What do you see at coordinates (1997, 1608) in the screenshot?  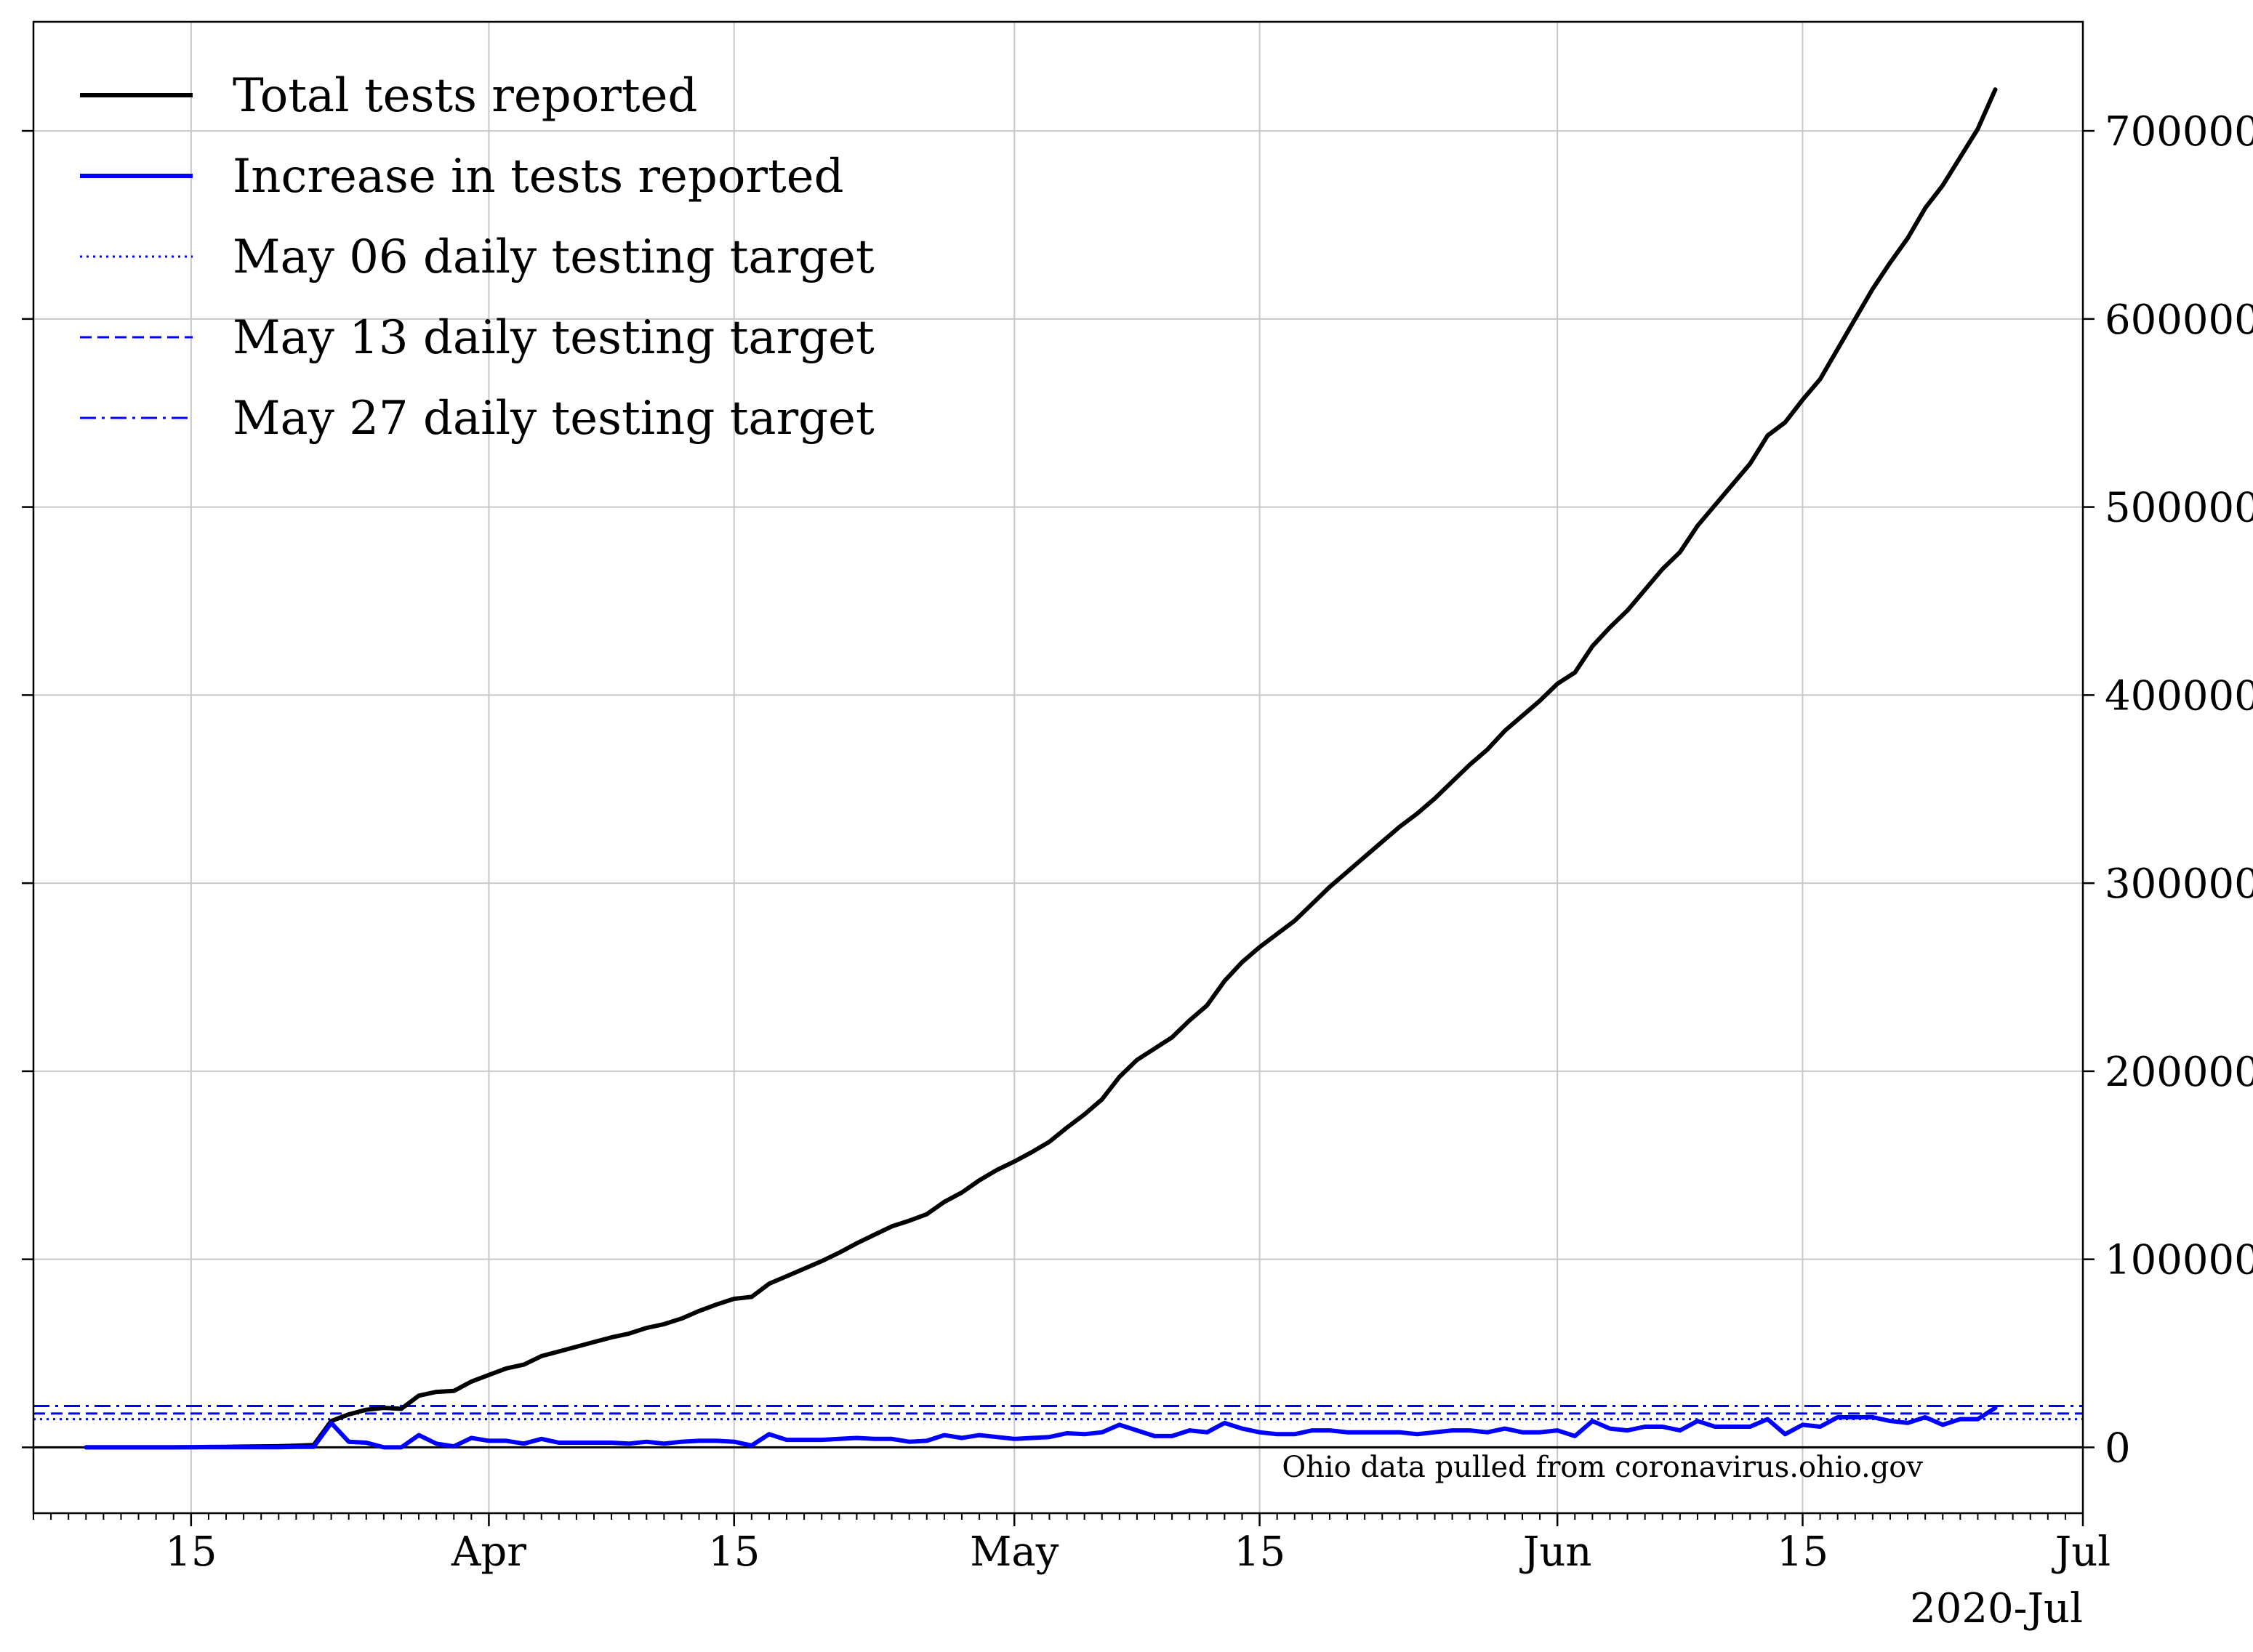 I see `x-axis-offset-label: 2020-Jul` at bounding box center [1997, 1608].